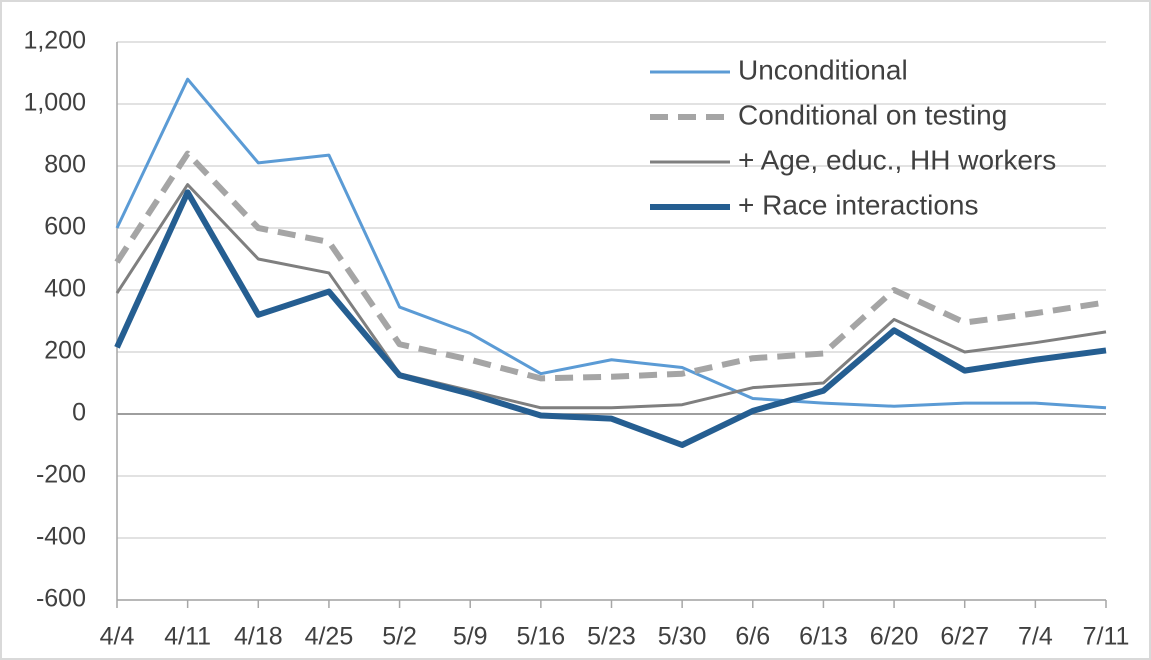  Describe the element at coordinates (897, 159) in the screenshot. I see `legend-label: + Age, educ., HH workers` at that location.